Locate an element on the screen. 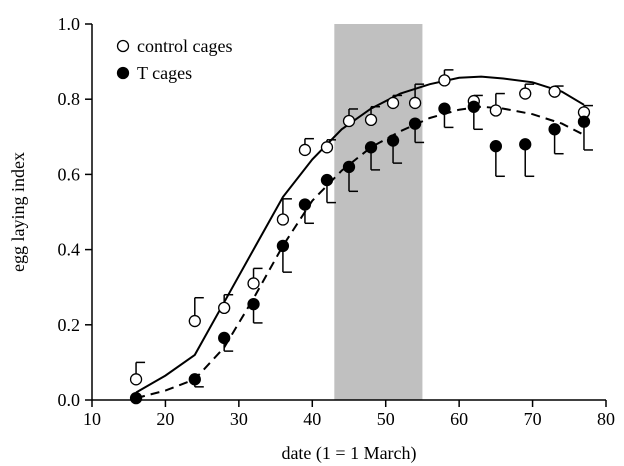 This screenshot has width=624, height=466. x-tick-label: 50 is located at coordinates (386, 419).